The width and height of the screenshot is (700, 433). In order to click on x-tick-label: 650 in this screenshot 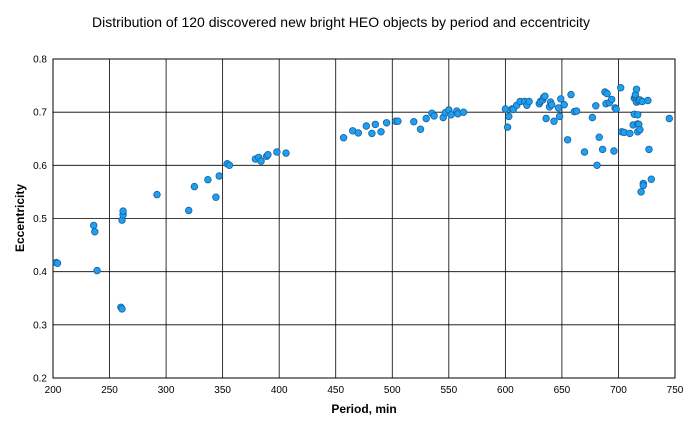, I will do `click(562, 390)`.